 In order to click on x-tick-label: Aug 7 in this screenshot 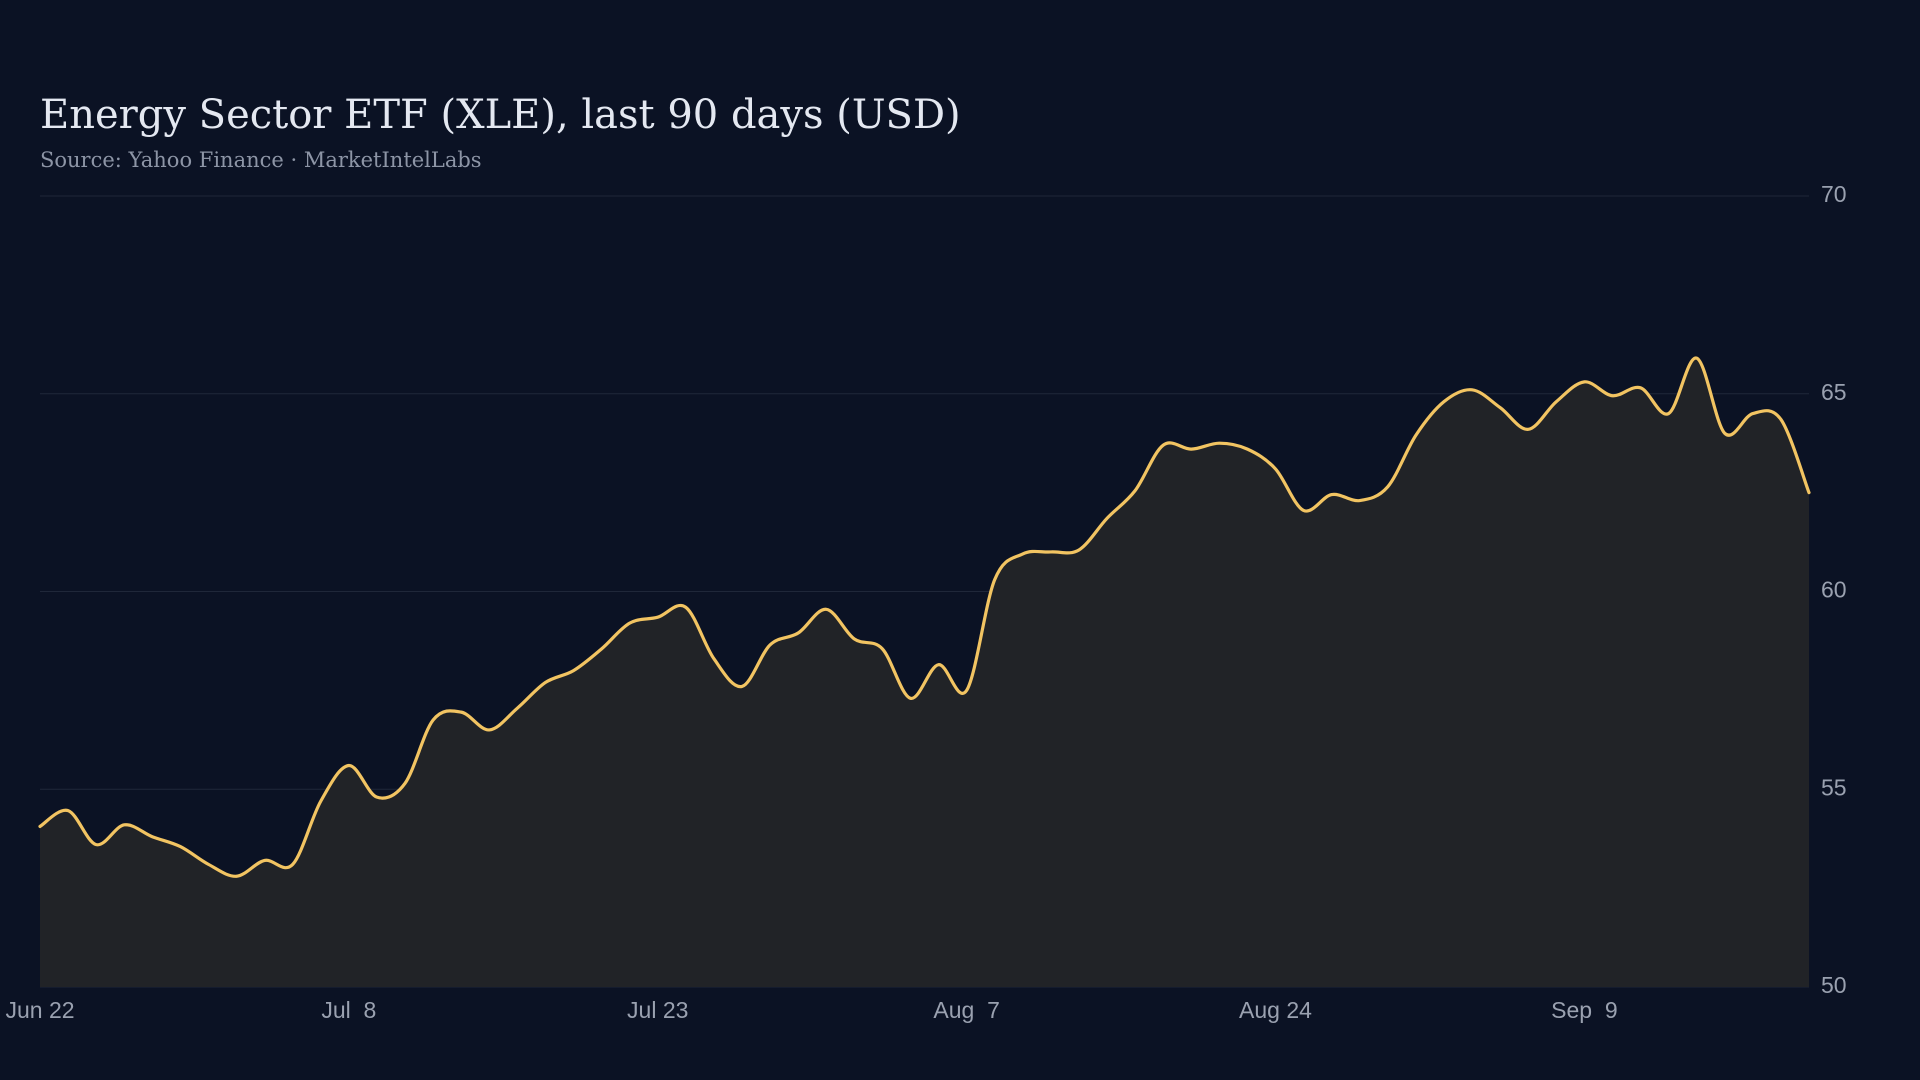, I will do `click(966, 1010)`.